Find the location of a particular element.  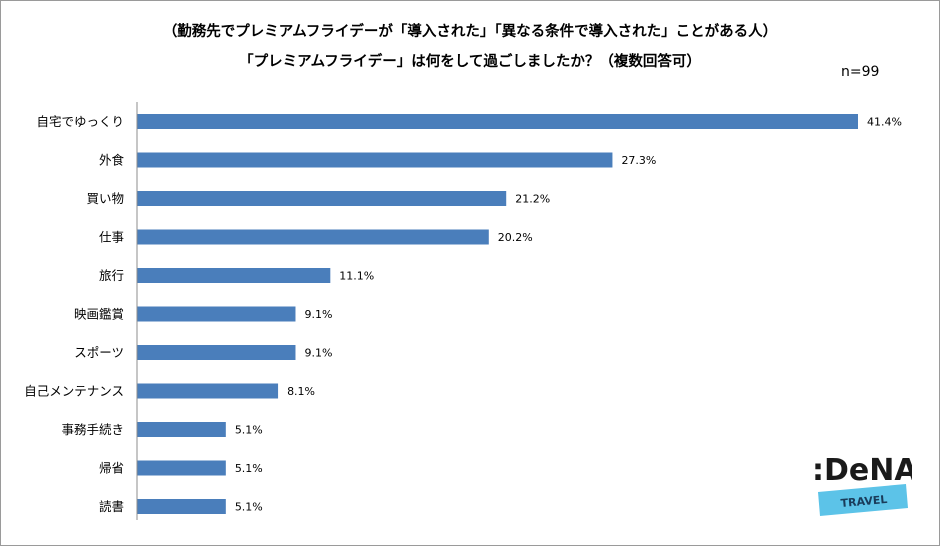

value-label: 21.2% is located at coordinates (532, 199).